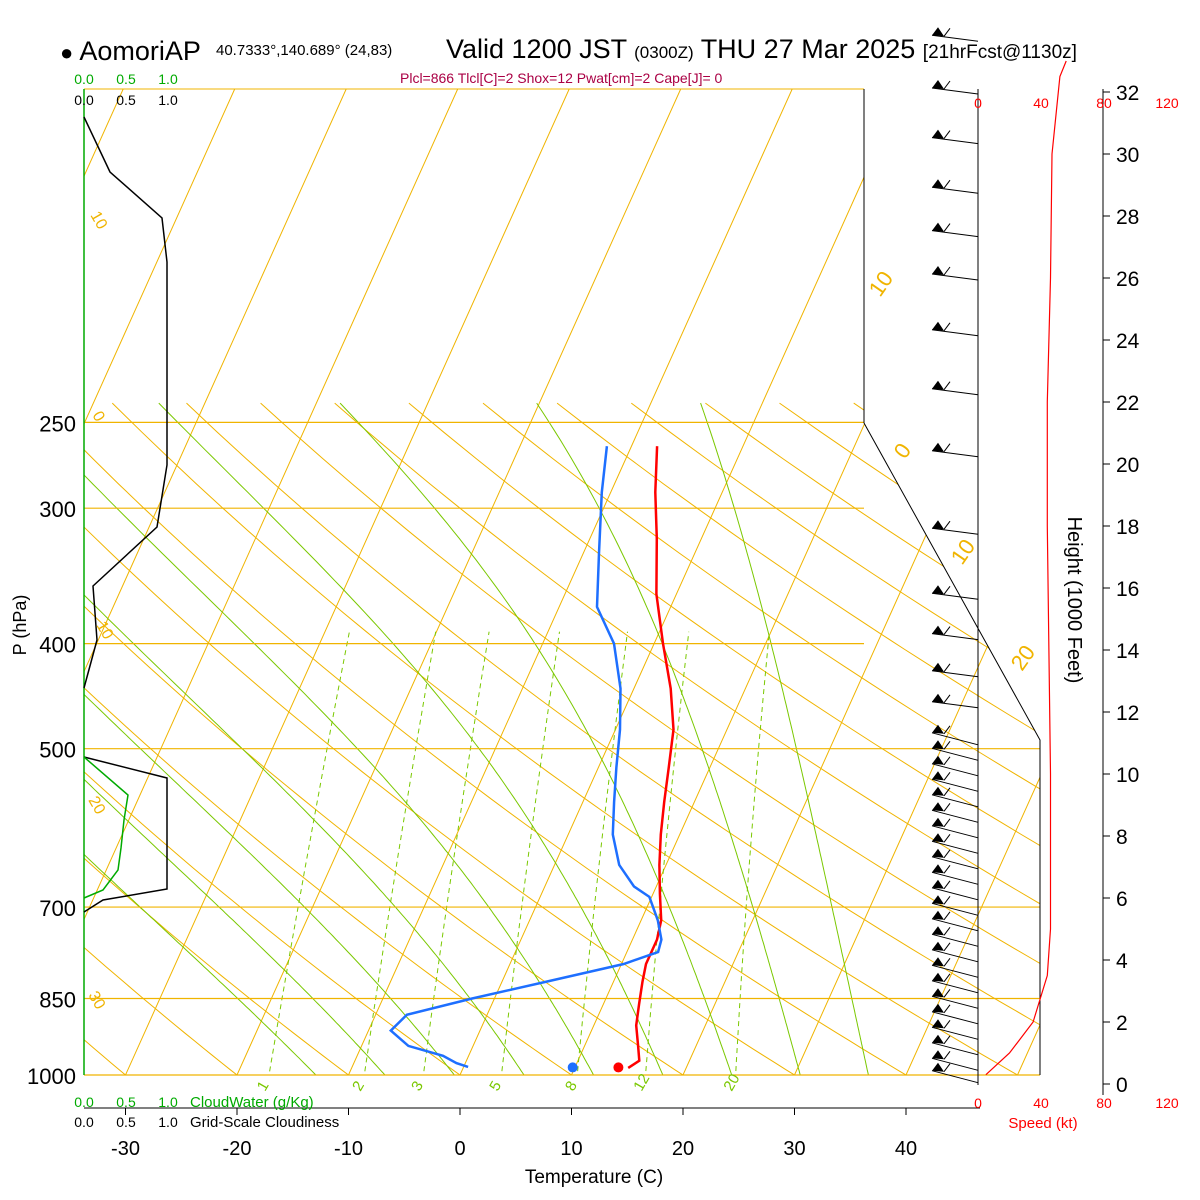 Image resolution: width=1200 pixels, height=1200 pixels. Describe the element at coordinates (304, 50) in the screenshot. I see `station-coords: 40.7333°,140.689° (24,83)` at that location.